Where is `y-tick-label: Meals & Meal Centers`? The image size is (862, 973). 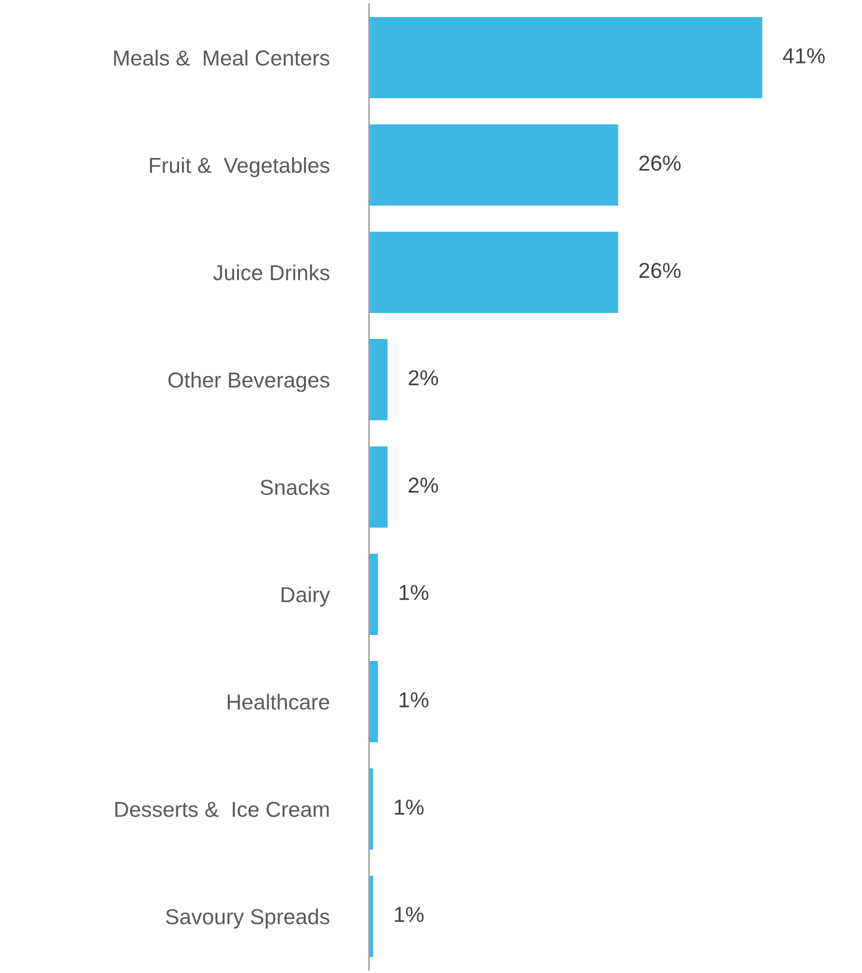
y-tick-label: Meals & Meal Centers is located at coordinates (222, 58).